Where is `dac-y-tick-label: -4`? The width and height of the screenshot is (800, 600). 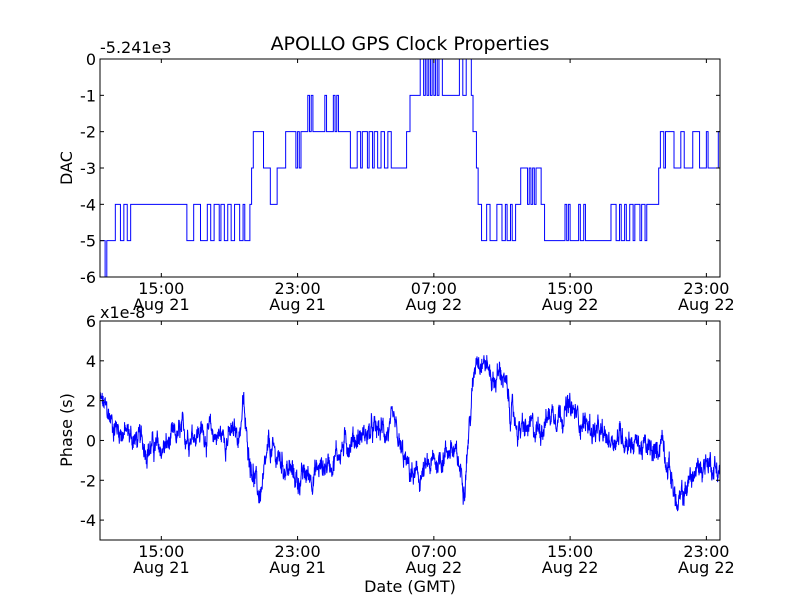 dac-y-tick-label: -4 is located at coordinates (88, 204).